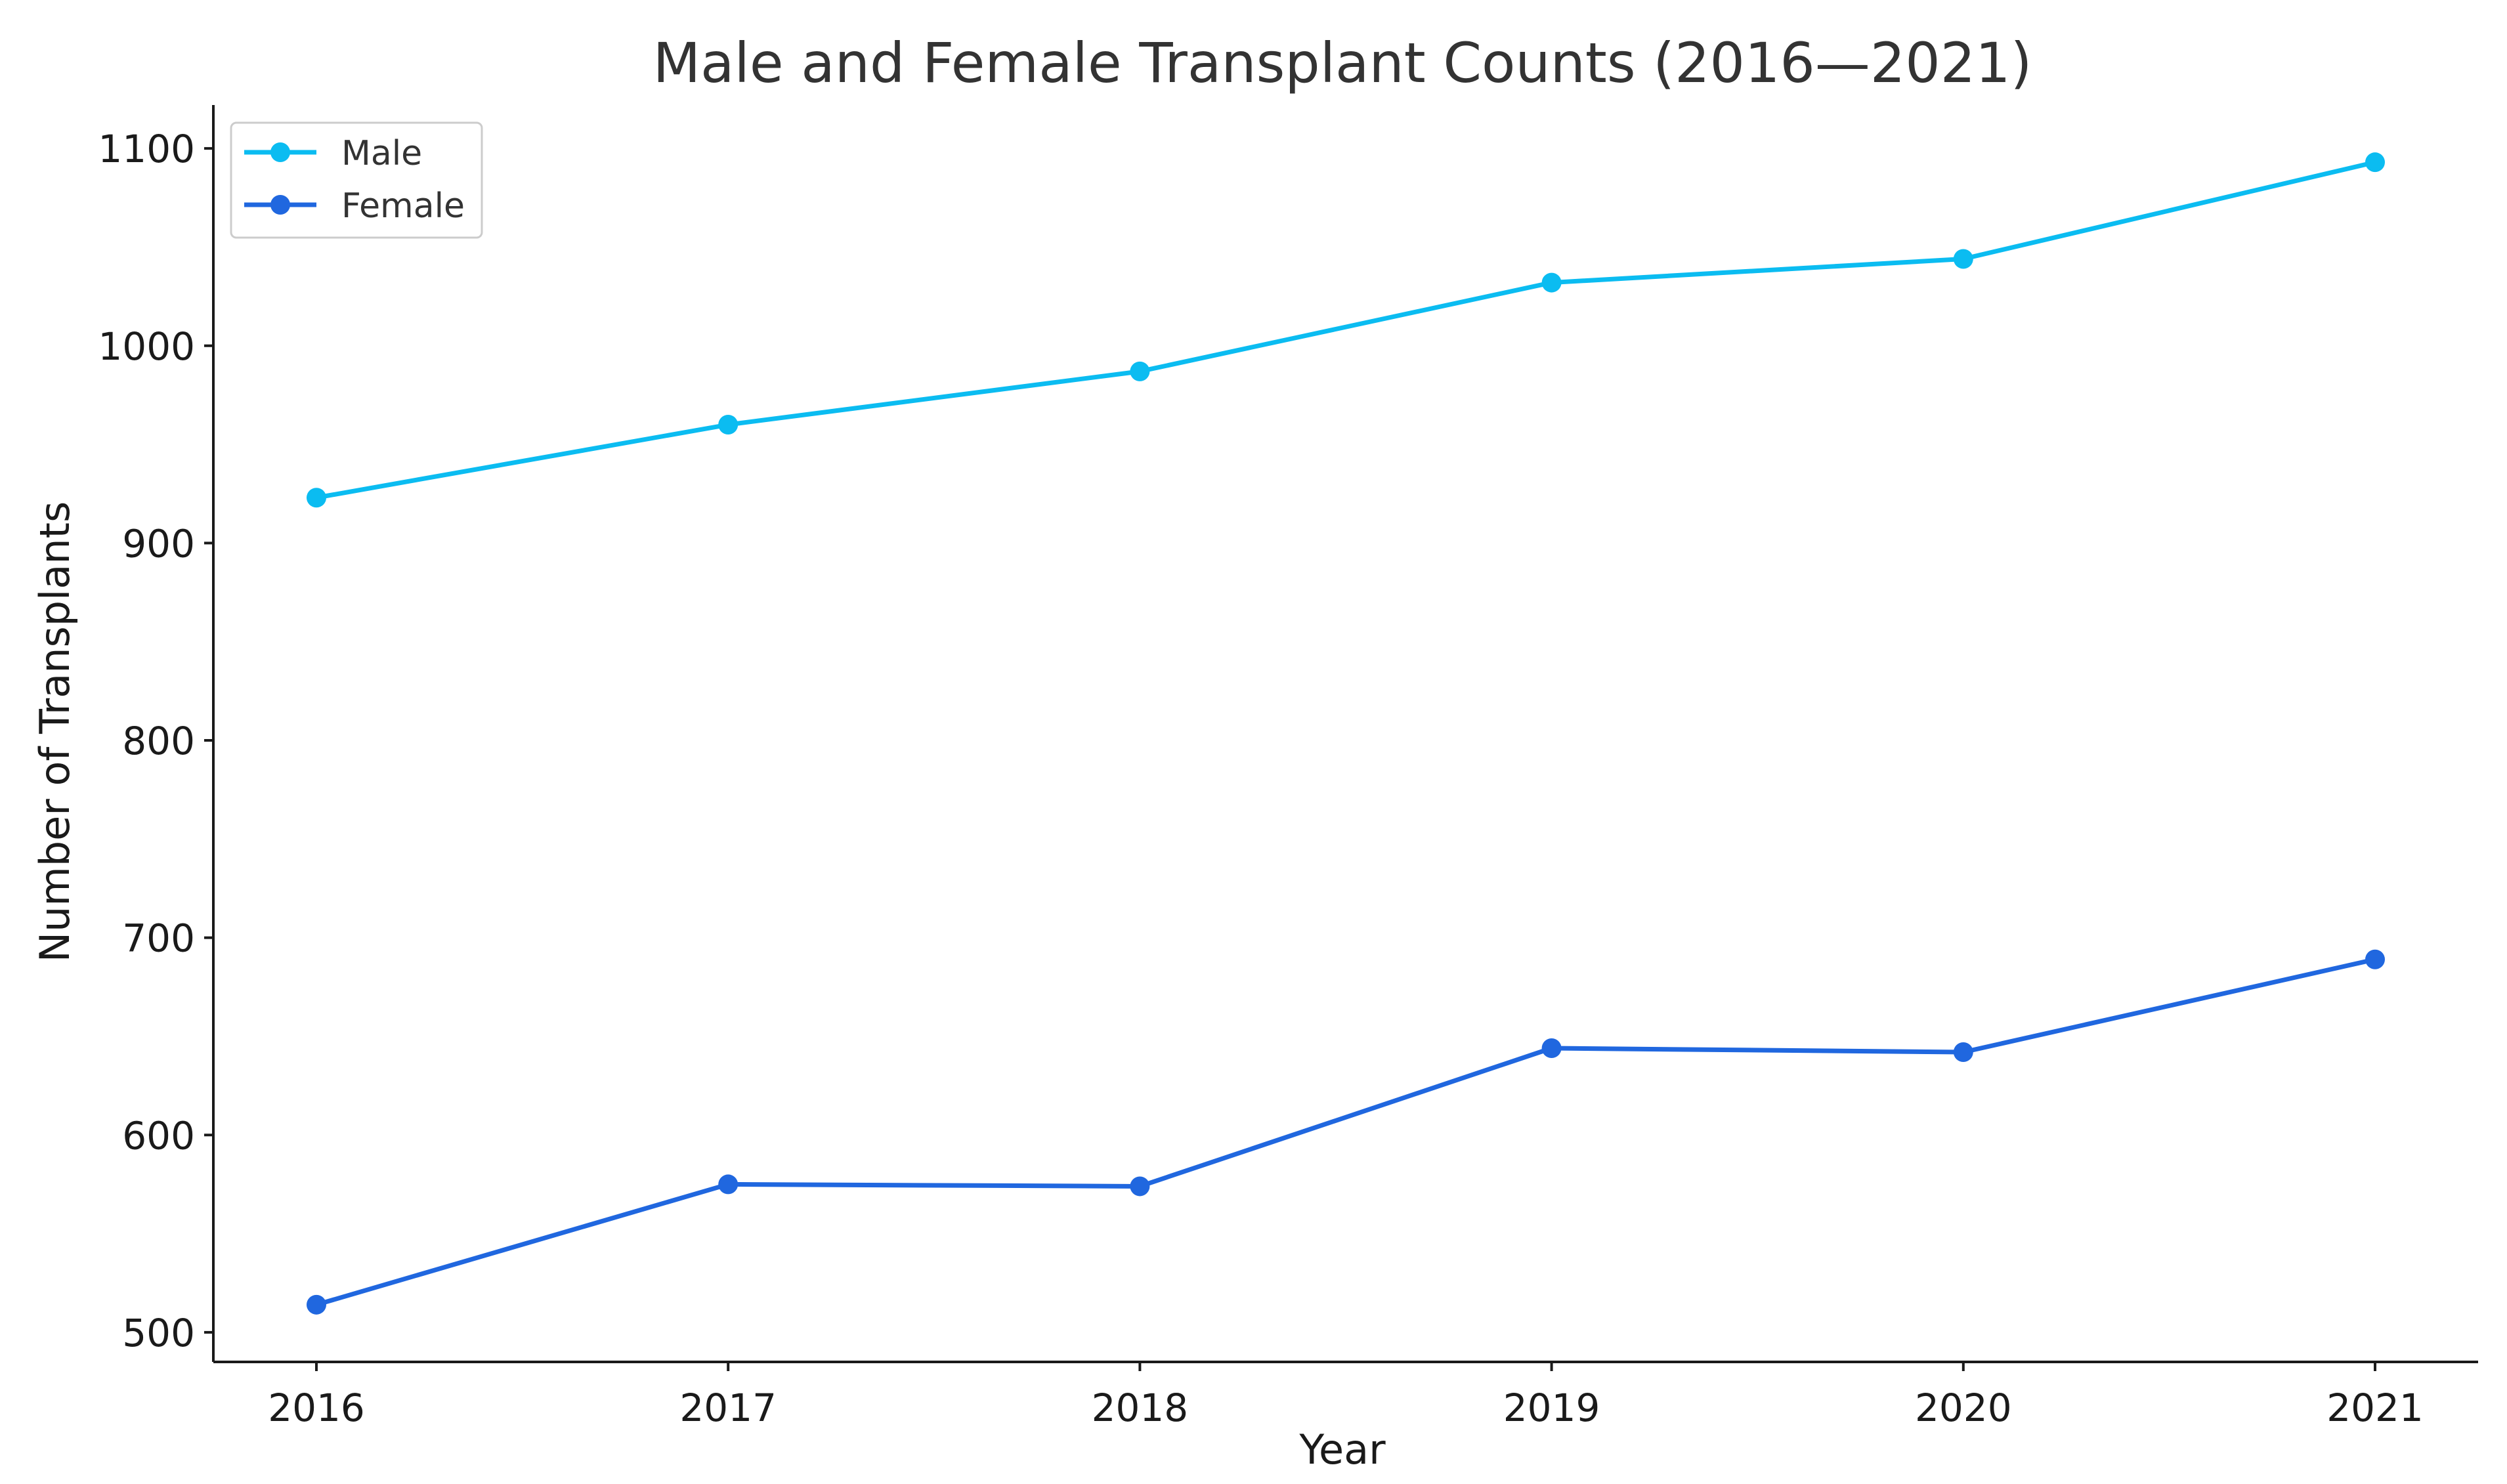 The image size is (2507, 1484). What do you see at coordinates (728, 1408) in the screenshot?
I see `x-tick-label: 2017` at bounding box center [728, 1408].